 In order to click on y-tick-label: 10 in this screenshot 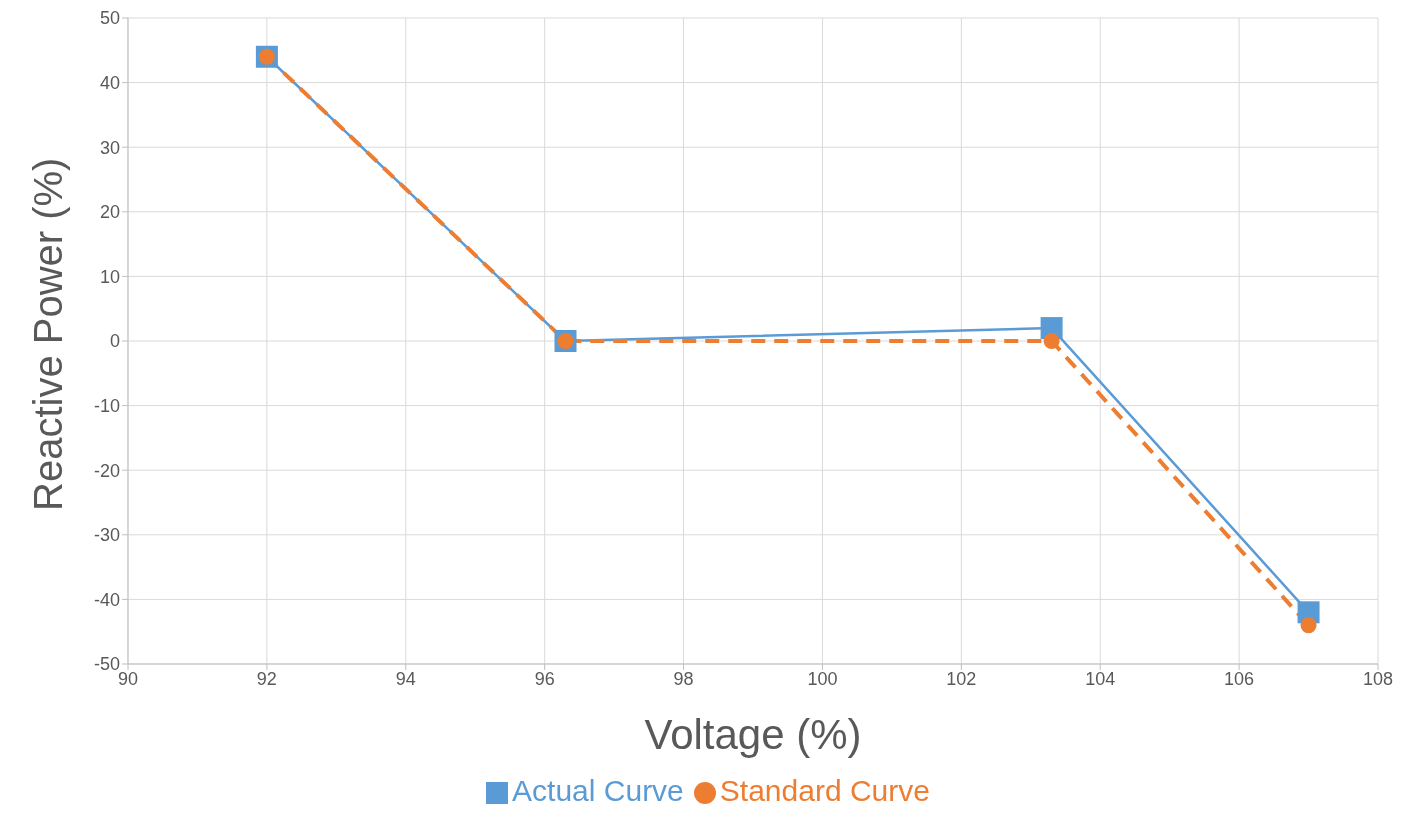, I will do `click(109, 276)`.